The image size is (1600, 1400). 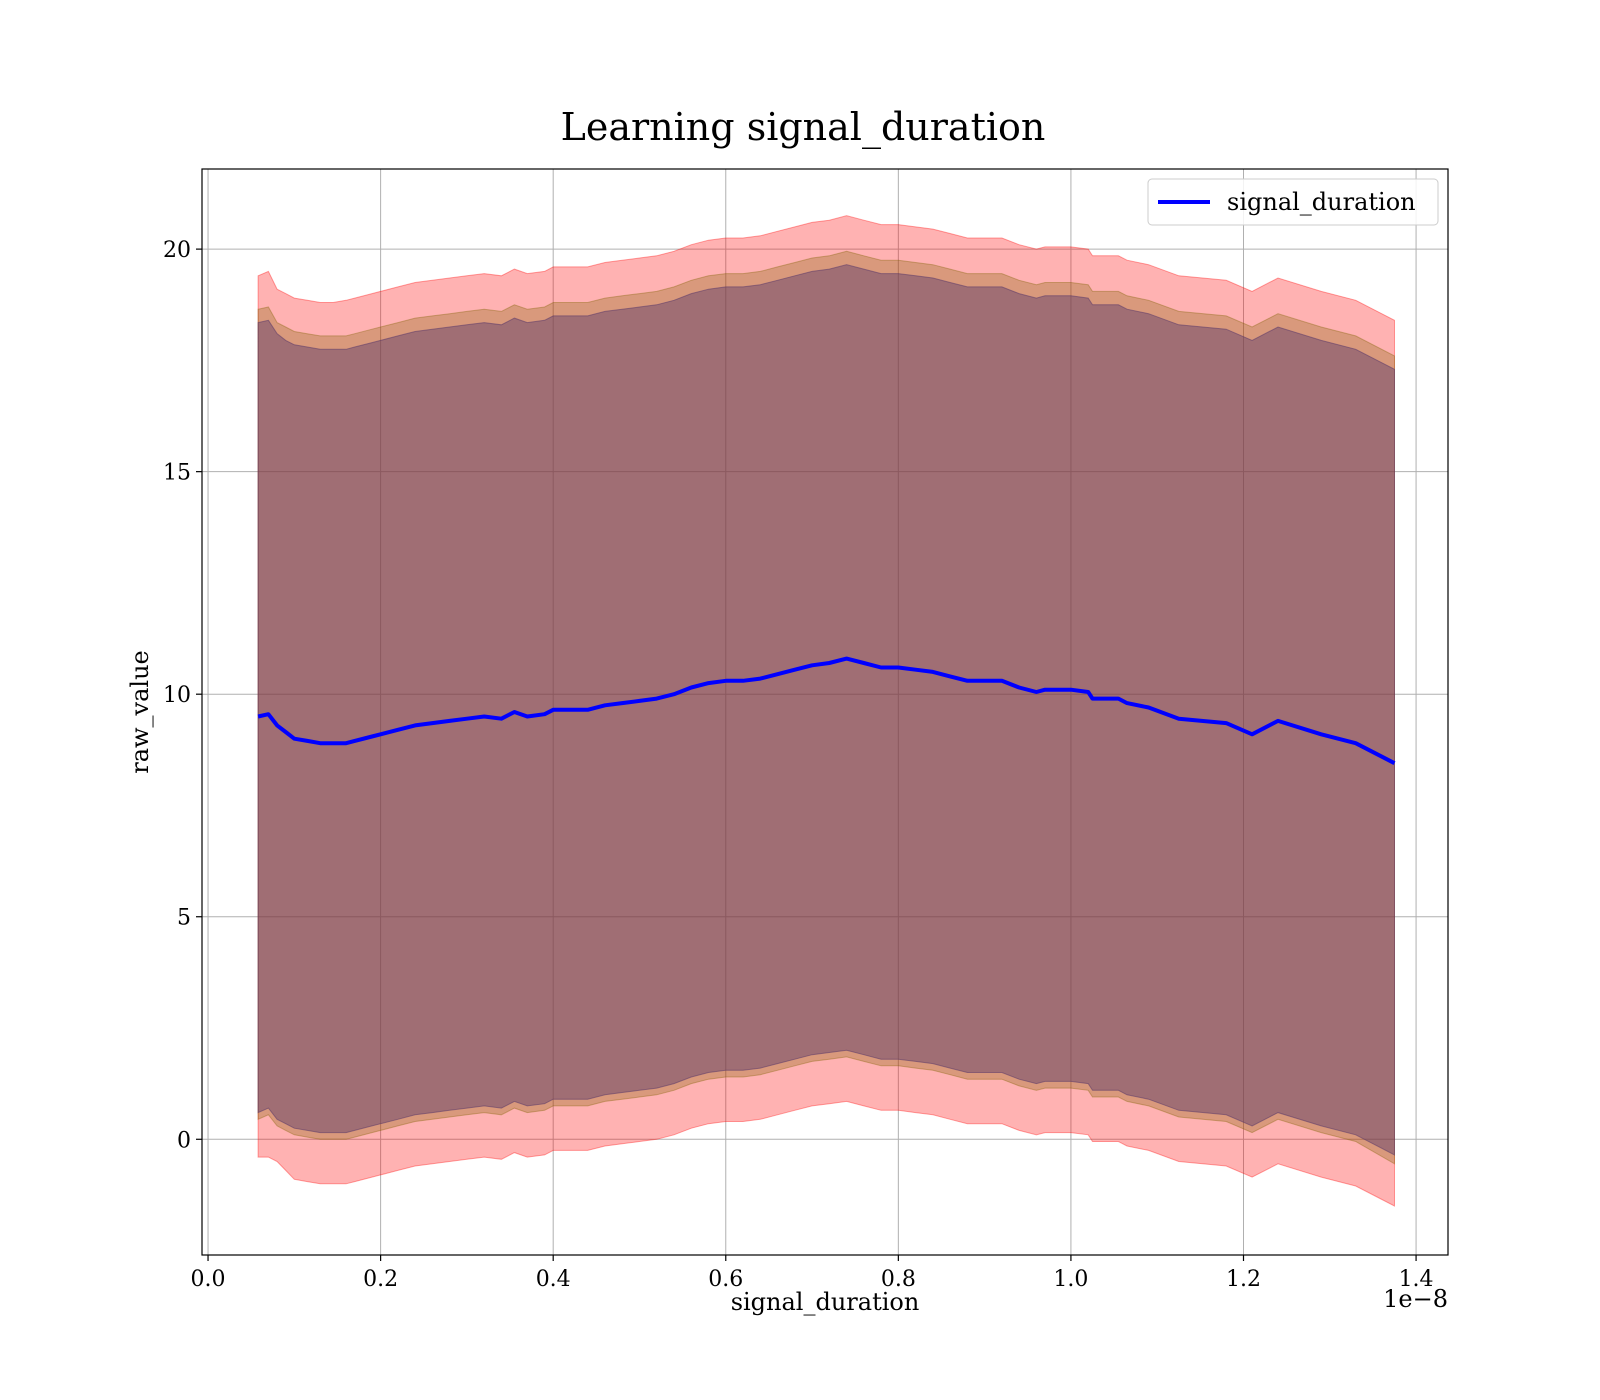 I want to click on x-tick-label: 0.4, so click(x=553, y=1279).